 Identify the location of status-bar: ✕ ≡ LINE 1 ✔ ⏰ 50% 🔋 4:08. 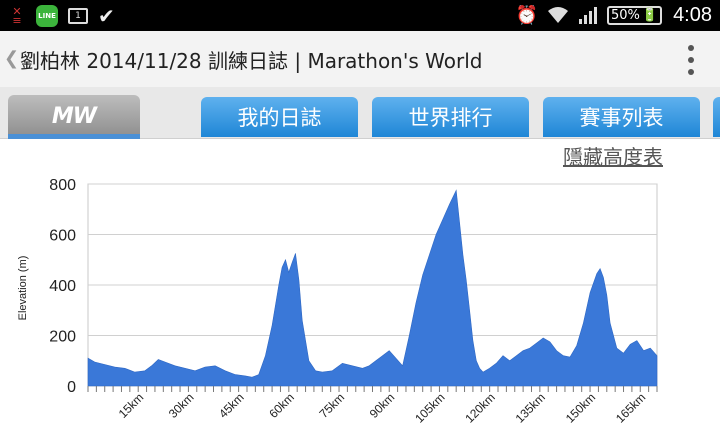
(360, 15).